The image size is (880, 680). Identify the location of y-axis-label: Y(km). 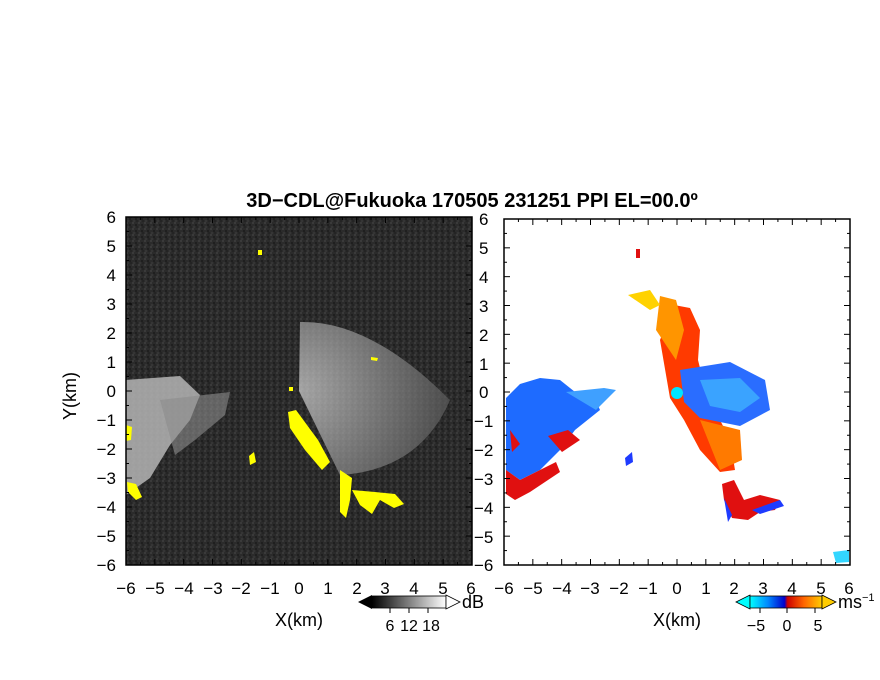
(70, 396).